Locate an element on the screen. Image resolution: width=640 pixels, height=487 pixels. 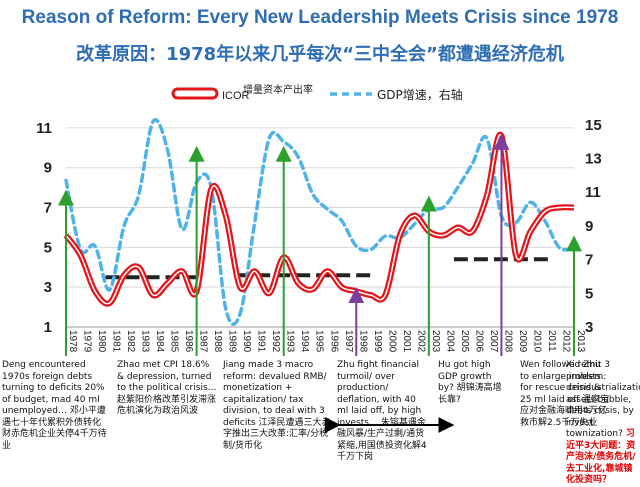
x-tick-label: 1992 is located at coordinates (275, 341).